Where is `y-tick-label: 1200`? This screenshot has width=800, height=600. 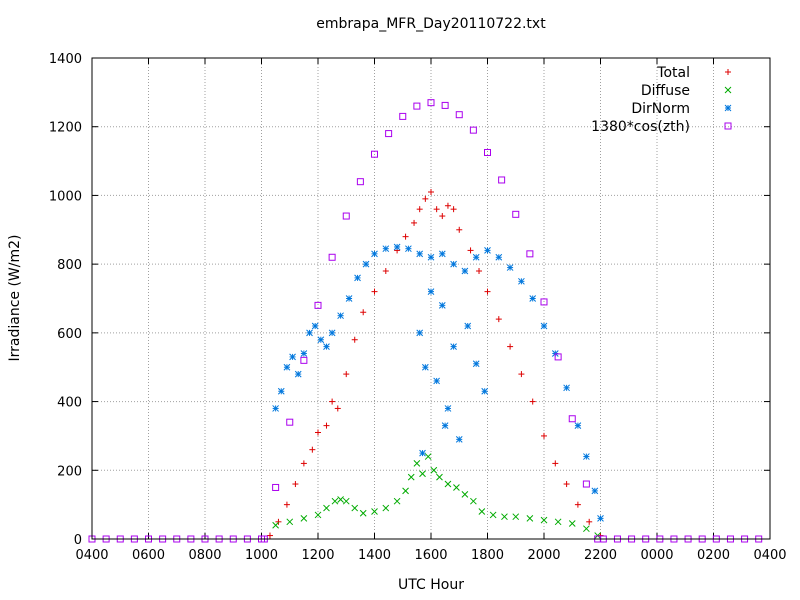
y-tick-label: 1200 is located at coordinates (65, 128).